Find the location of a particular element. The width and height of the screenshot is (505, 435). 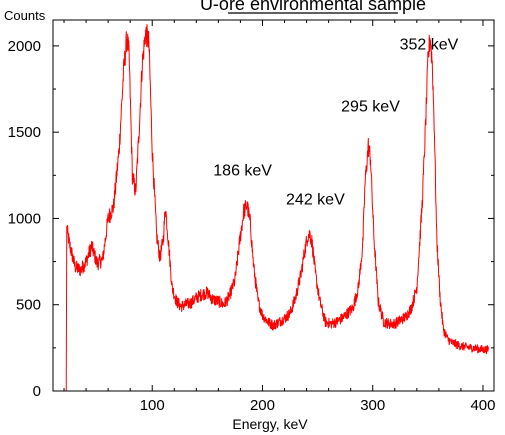

y-tick-label: 1000 is located at coordinates (24, 218).